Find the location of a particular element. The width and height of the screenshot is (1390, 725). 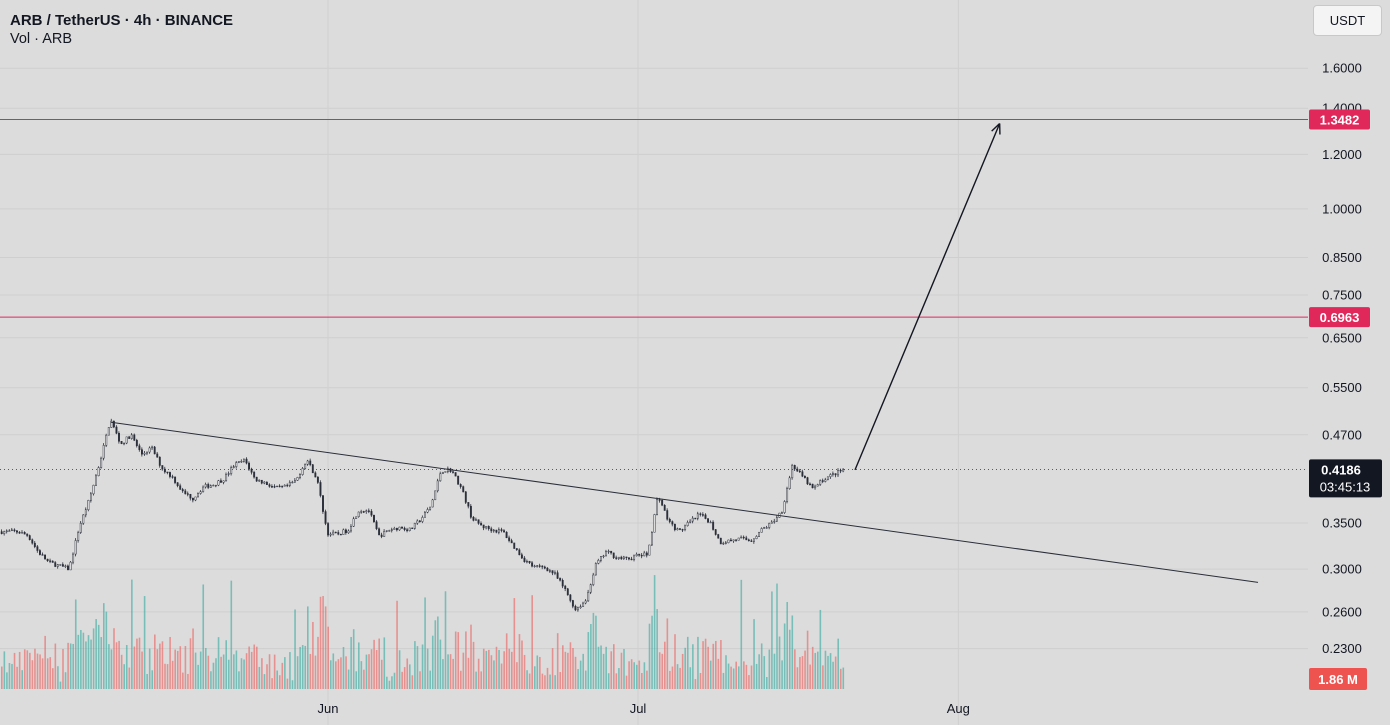

volume-value-text: 1.86 M is located at coordinates (1338, 679).